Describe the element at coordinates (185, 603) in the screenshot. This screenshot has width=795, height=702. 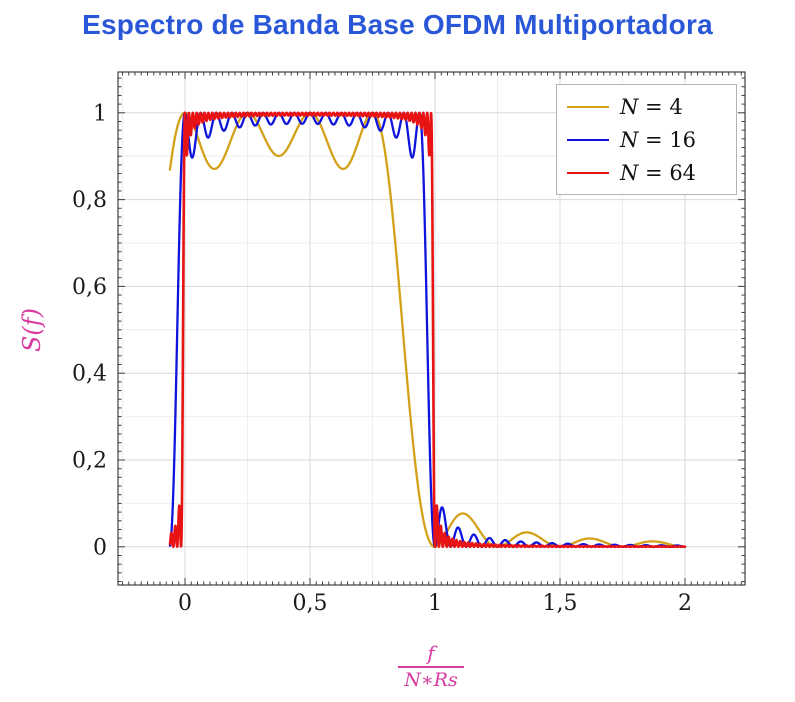
I see `x-tick-label: 0` at that location.